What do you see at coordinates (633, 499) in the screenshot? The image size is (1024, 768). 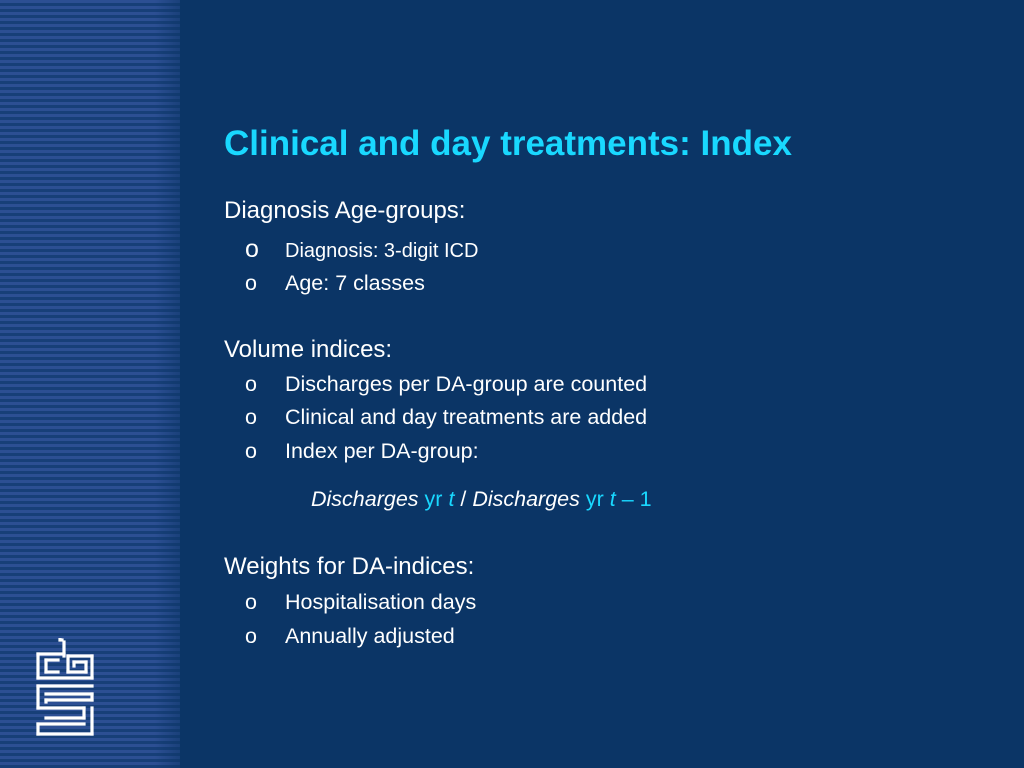 I see `formula-denominator-suffix: – 1` at bounding box center [633, 499].